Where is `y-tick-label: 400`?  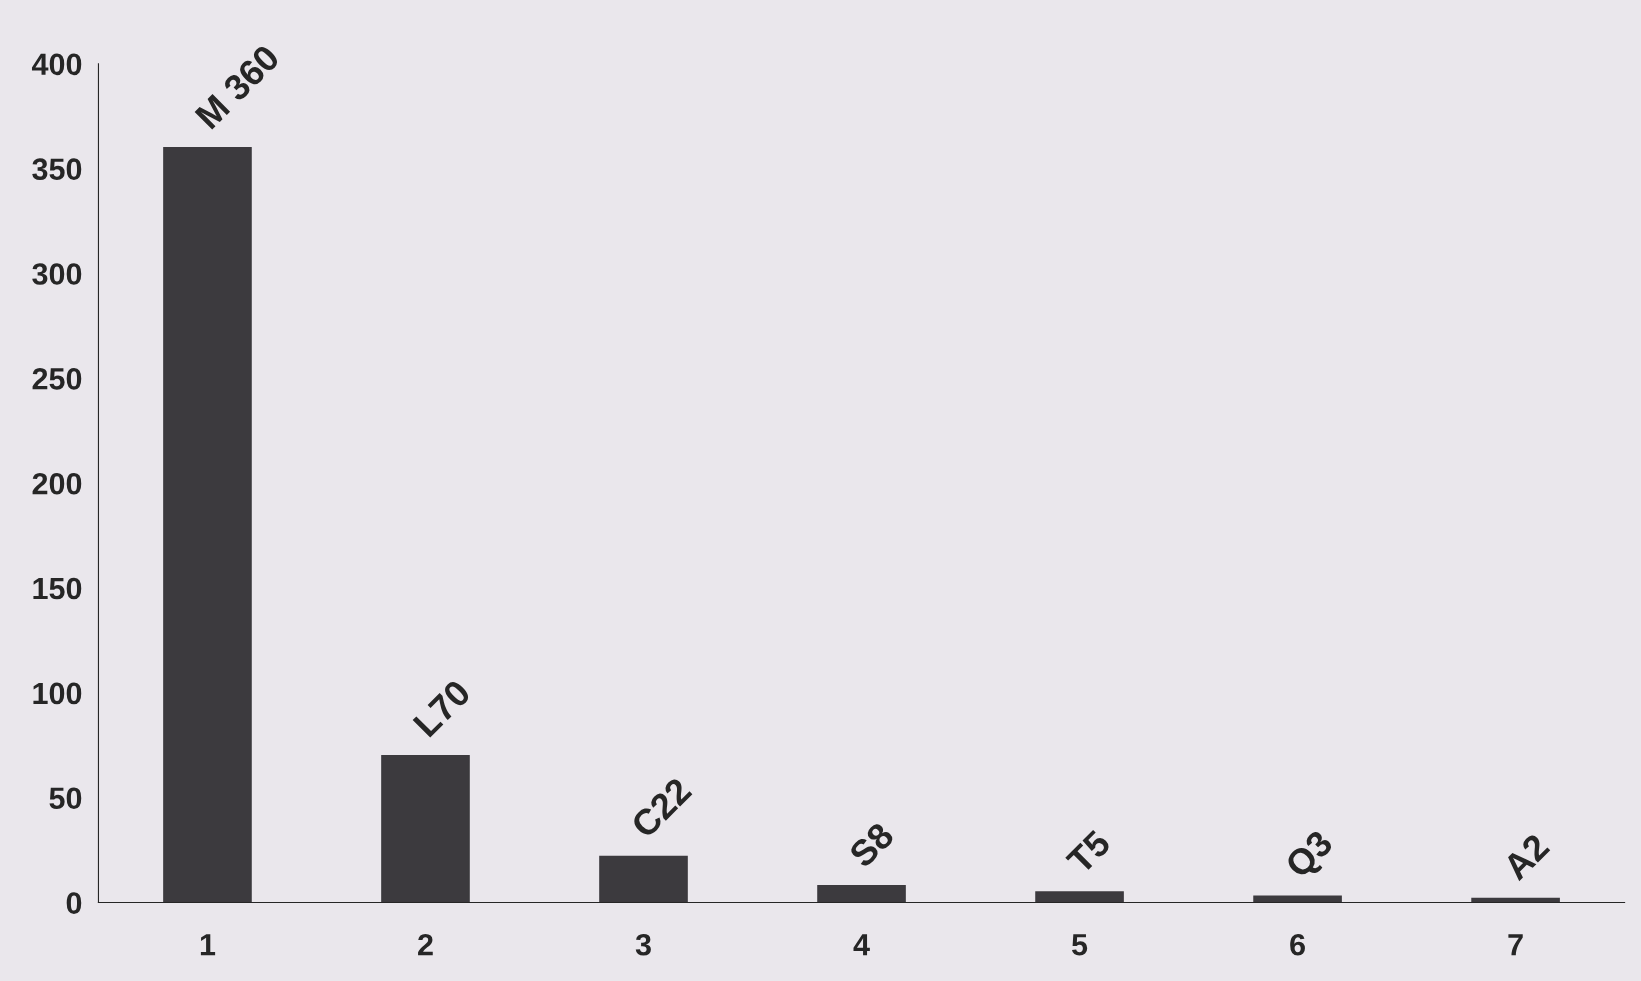 y-tick-label: 400 is located at coordinates (56, 64).